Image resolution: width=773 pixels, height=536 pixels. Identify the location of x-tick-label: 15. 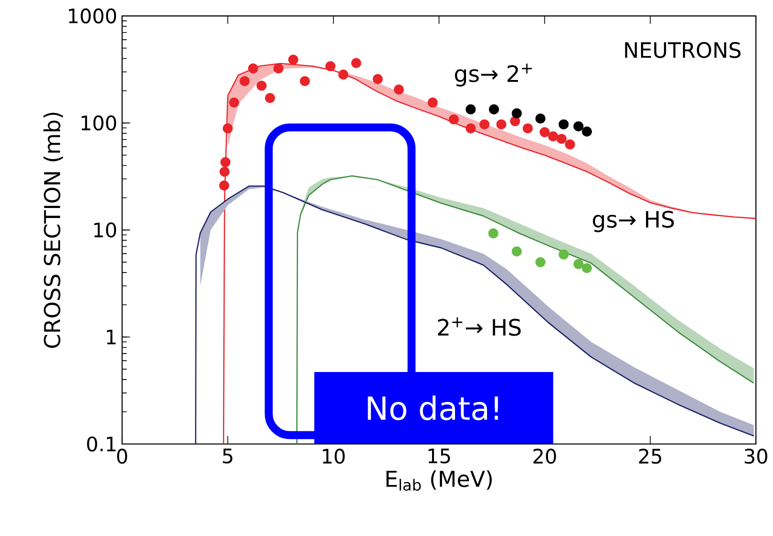
(439, 456).